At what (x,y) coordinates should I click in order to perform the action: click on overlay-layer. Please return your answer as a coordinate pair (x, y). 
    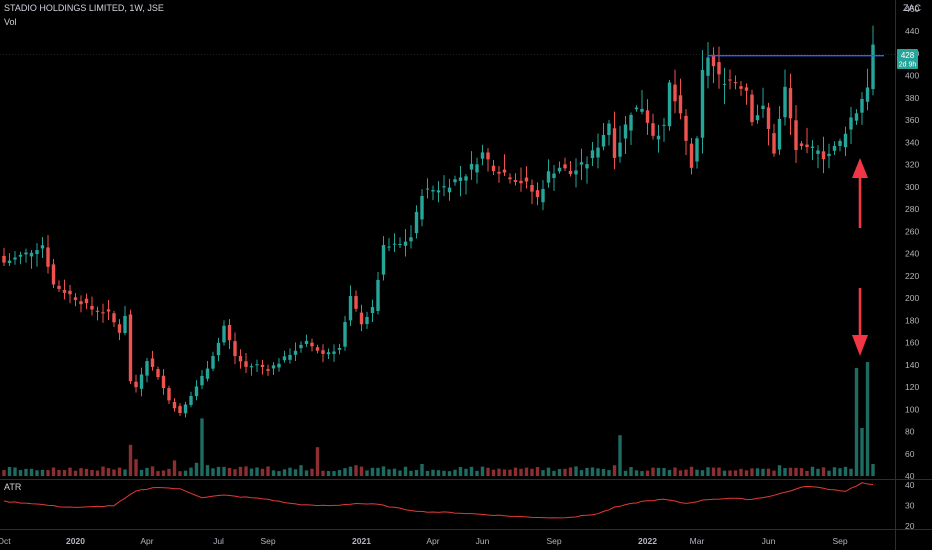
    Looking at the image, I should click on (796, 205).